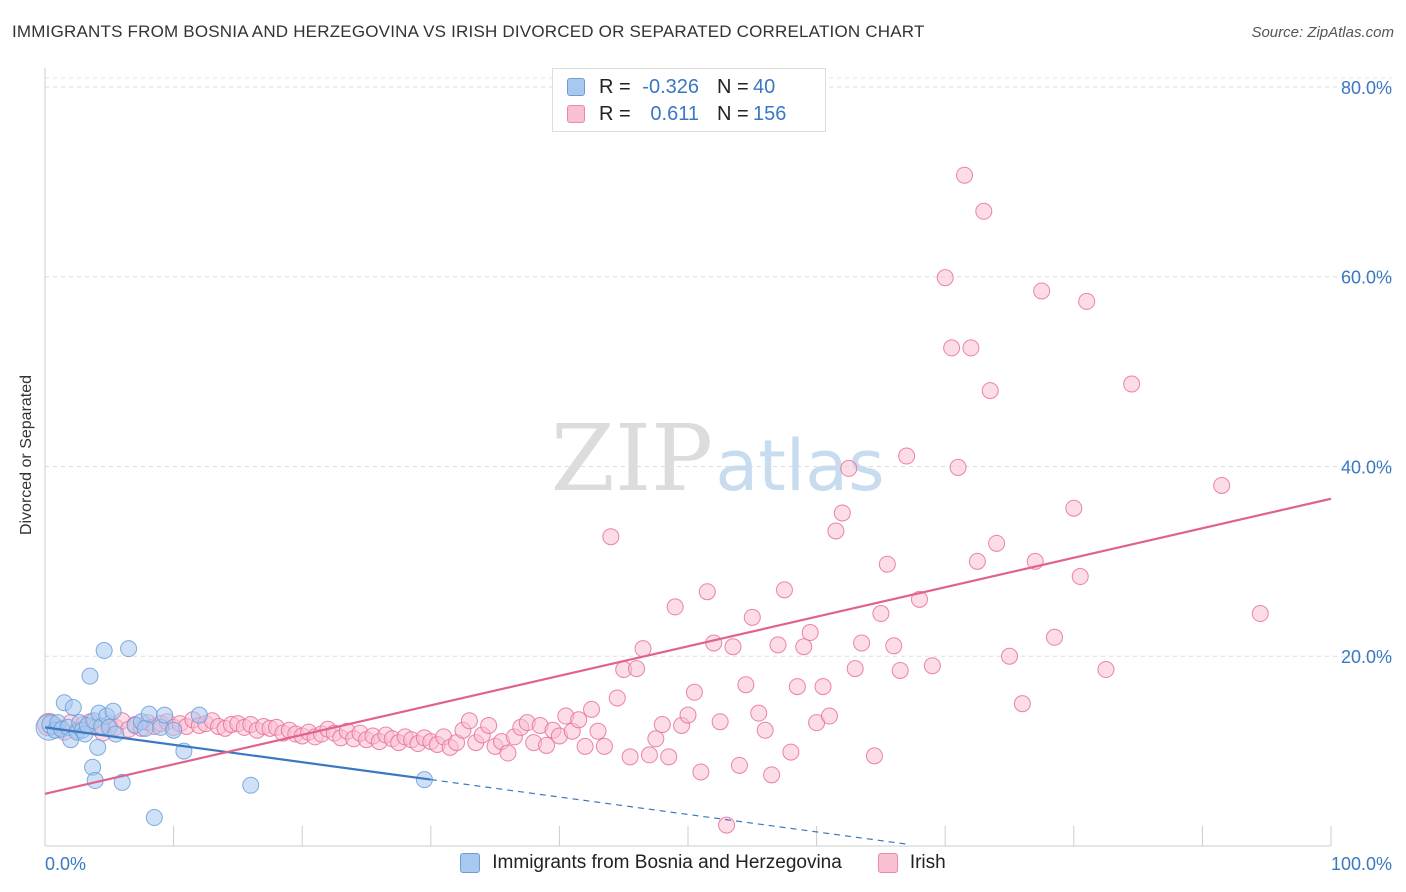 Image resolution: width=1406 pixels, height=892 pixels. Describe the element at coordinates (576, 87) in the screenshot. I see `bosnia-swatch` at that location.